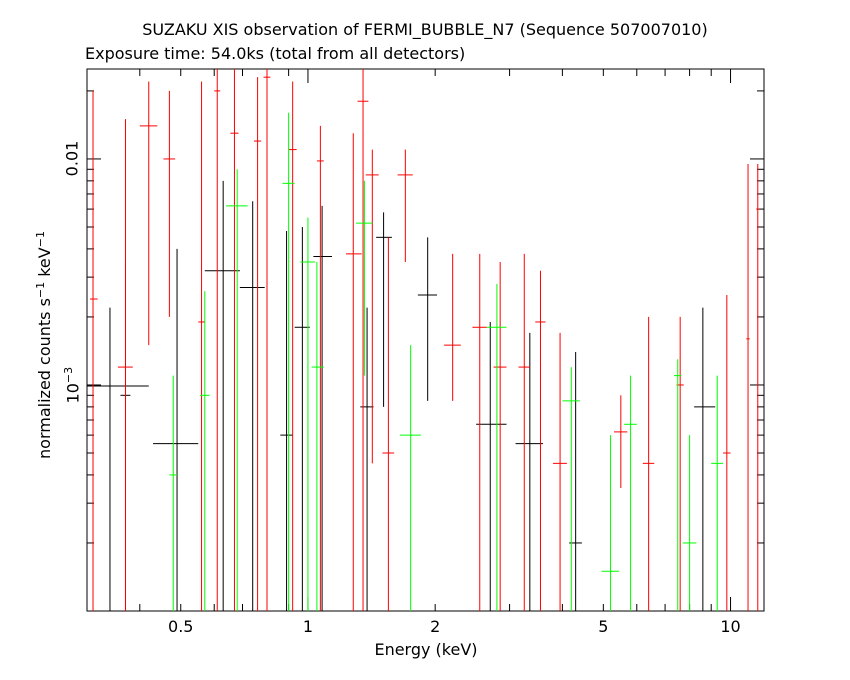  Describe the element at coordinates (45, 378) in the screenshot. I see `y-axis-label-main: normalized counts s` at that location.